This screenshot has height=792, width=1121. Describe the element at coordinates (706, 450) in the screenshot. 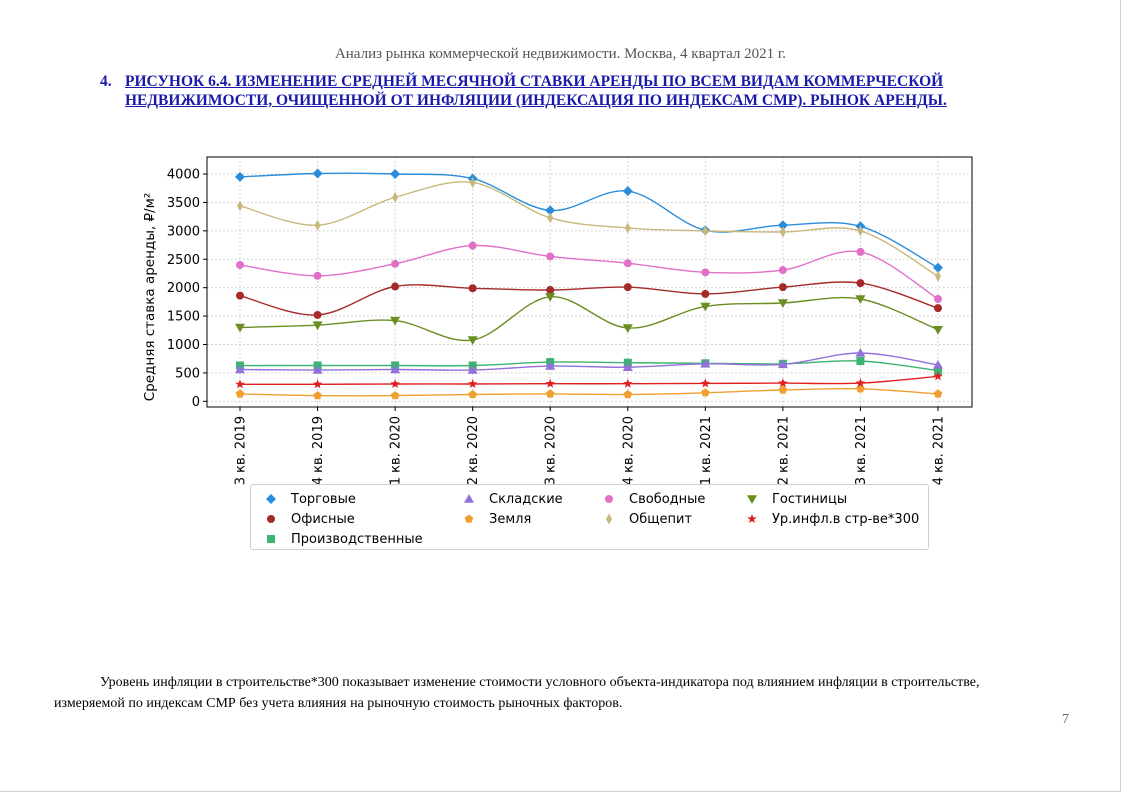

I see `x-tick-label: 1 кв. 2021` at that location.